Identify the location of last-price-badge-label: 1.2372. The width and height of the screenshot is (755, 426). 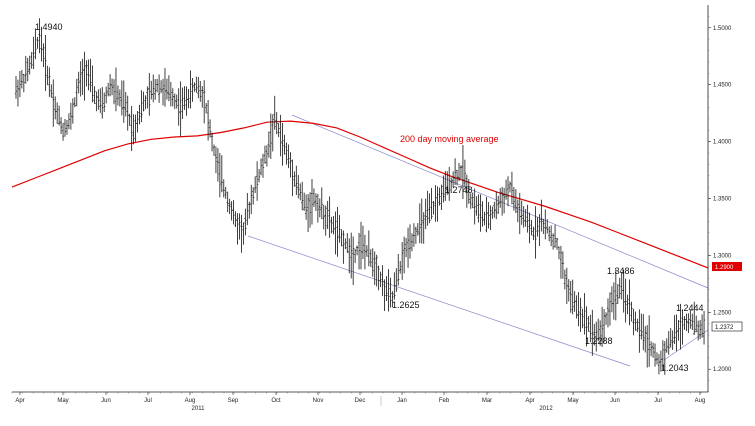
(724, 328).